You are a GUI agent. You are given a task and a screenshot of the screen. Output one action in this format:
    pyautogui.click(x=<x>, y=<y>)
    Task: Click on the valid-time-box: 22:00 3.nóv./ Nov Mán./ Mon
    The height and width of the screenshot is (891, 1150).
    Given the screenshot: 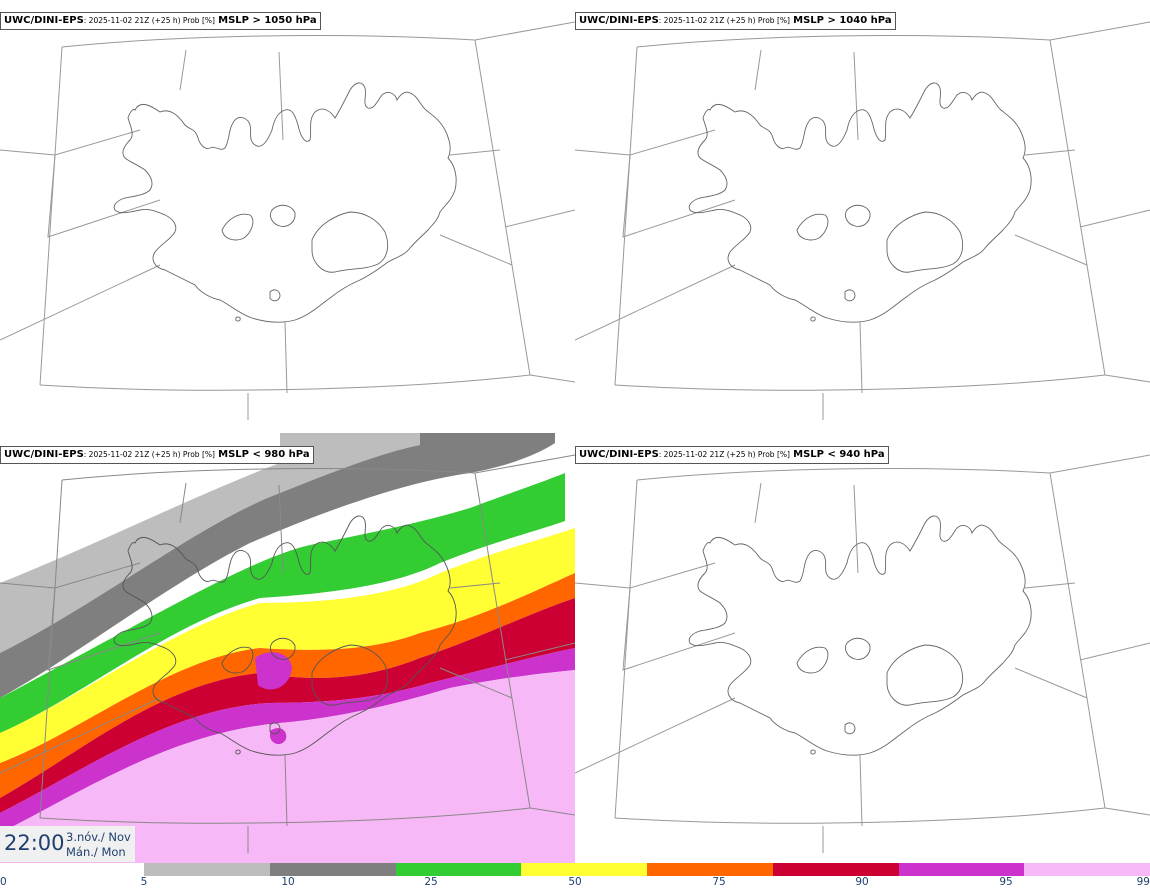 What is the action you would take?
    pyautogui.click(x=67, y=844)
    